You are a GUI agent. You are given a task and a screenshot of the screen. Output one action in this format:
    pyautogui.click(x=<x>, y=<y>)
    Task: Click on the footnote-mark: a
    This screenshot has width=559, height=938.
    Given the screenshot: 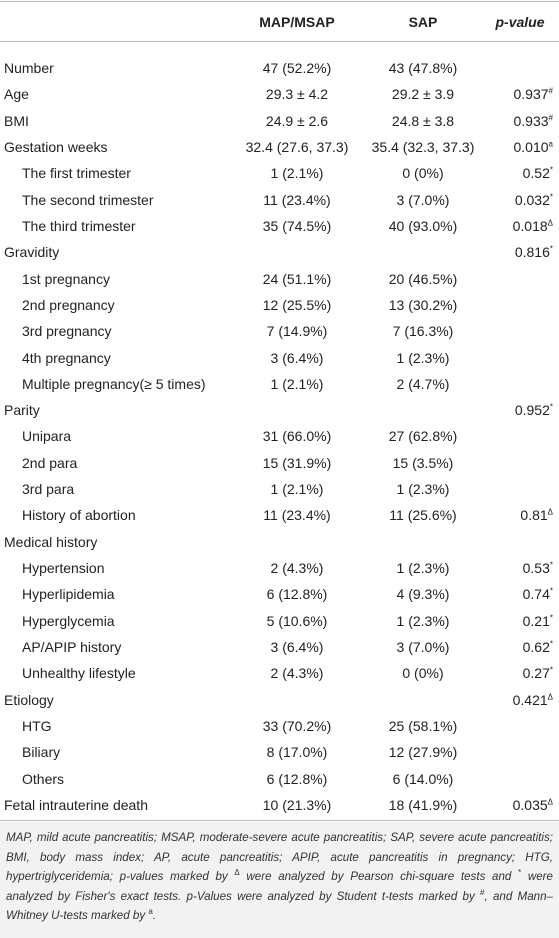 What is the action you would take?
    pyautogui.click(x=150, y=912)
    